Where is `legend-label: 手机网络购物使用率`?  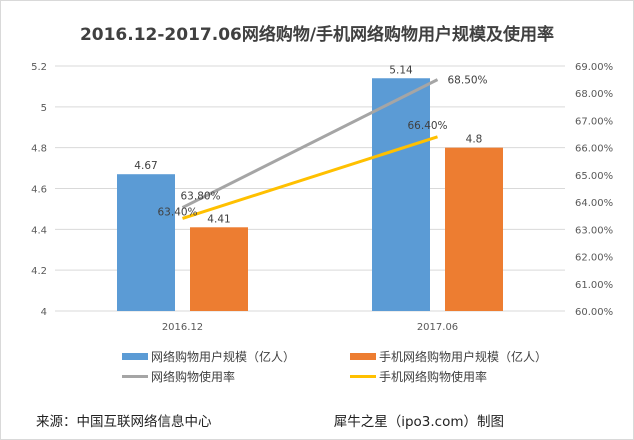 legend-label: 手机网络购物使用率 is located at coordinates (433, 377).